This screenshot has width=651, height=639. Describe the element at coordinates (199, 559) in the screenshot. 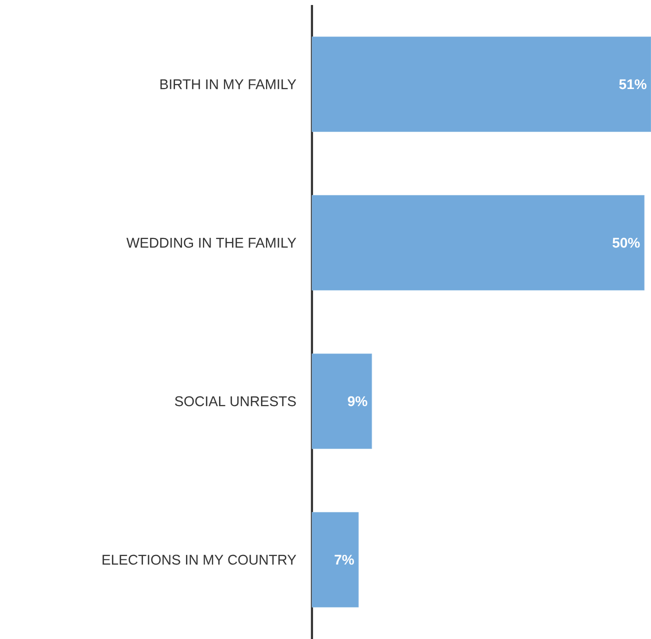

I see `y-tick-label: ELECTIONS IN MY COUNTRY` at that location.